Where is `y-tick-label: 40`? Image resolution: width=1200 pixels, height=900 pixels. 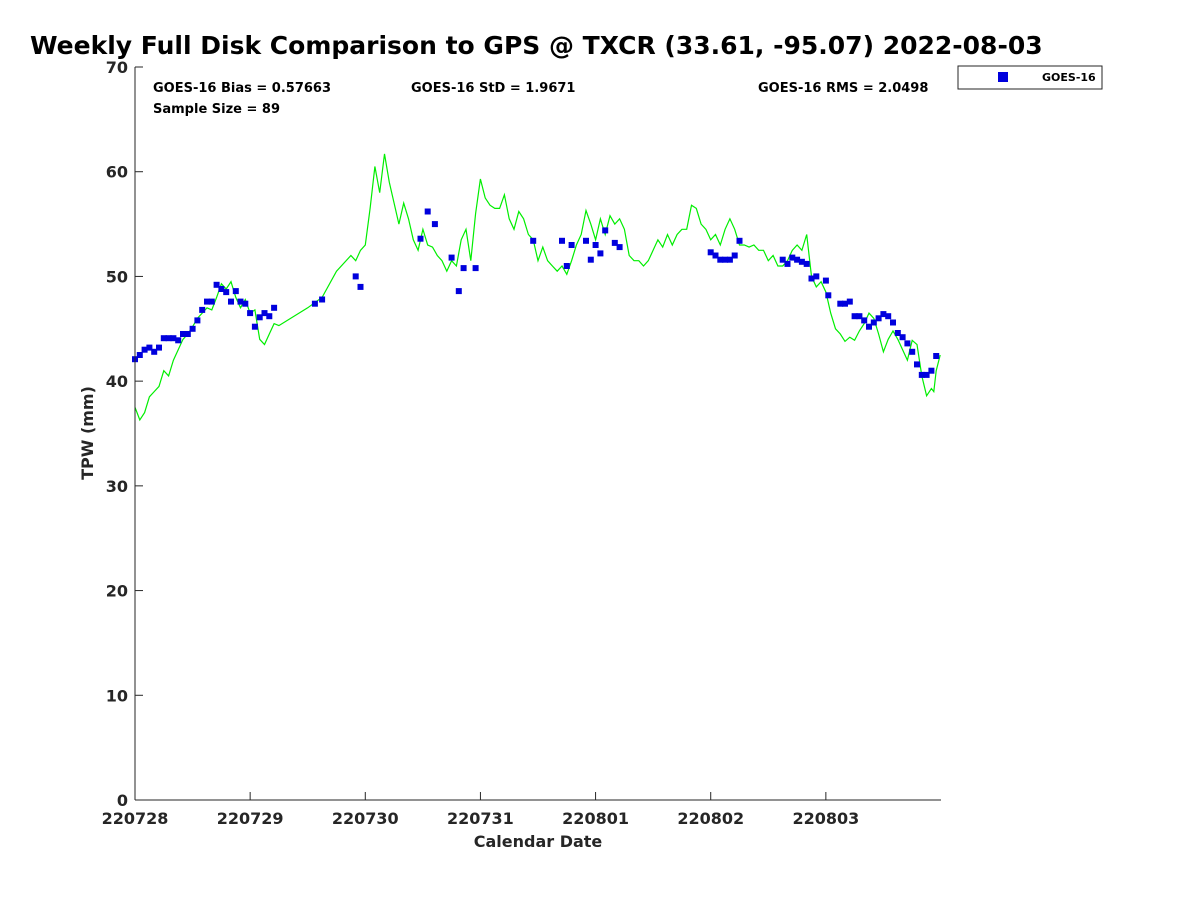 y-tick-label: 40 is located at coordinates (117, 381).